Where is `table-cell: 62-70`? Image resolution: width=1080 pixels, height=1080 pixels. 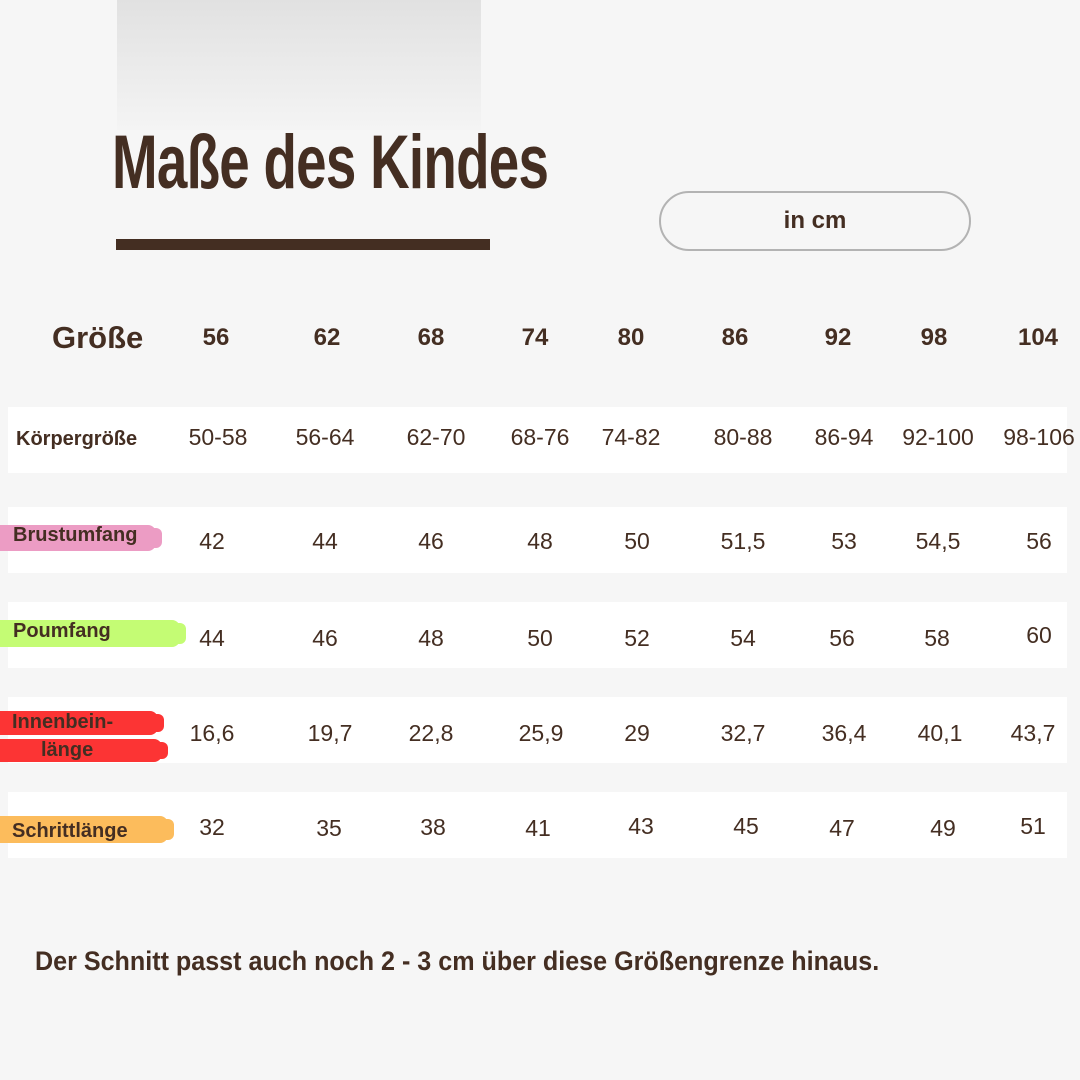
table-cell: 62-70 is located at coordinates (436, 437).